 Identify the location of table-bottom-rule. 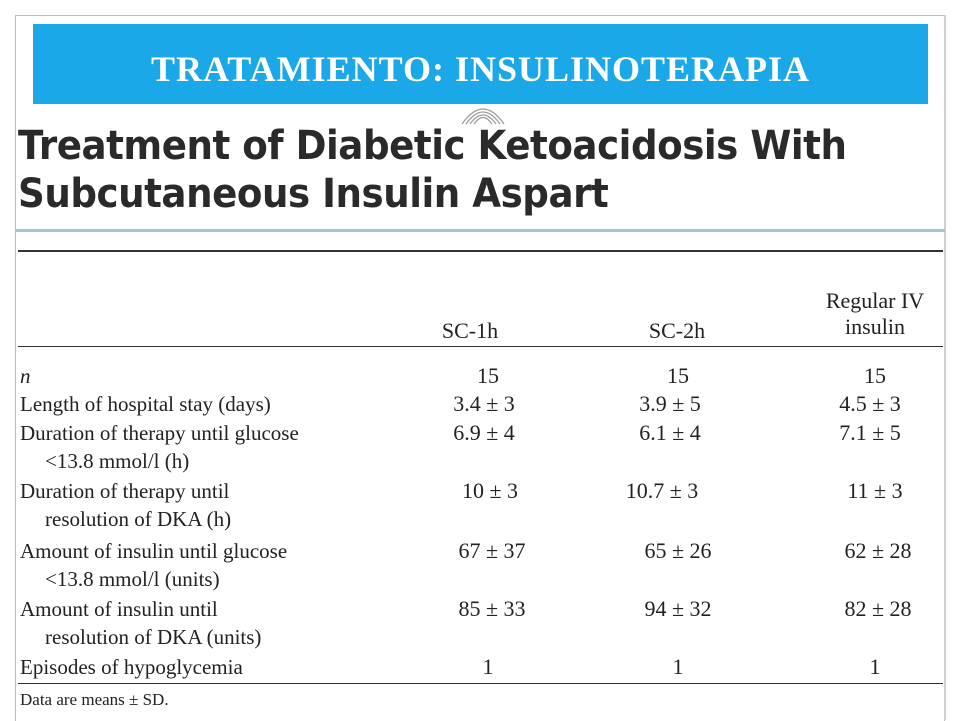
(480, 683).